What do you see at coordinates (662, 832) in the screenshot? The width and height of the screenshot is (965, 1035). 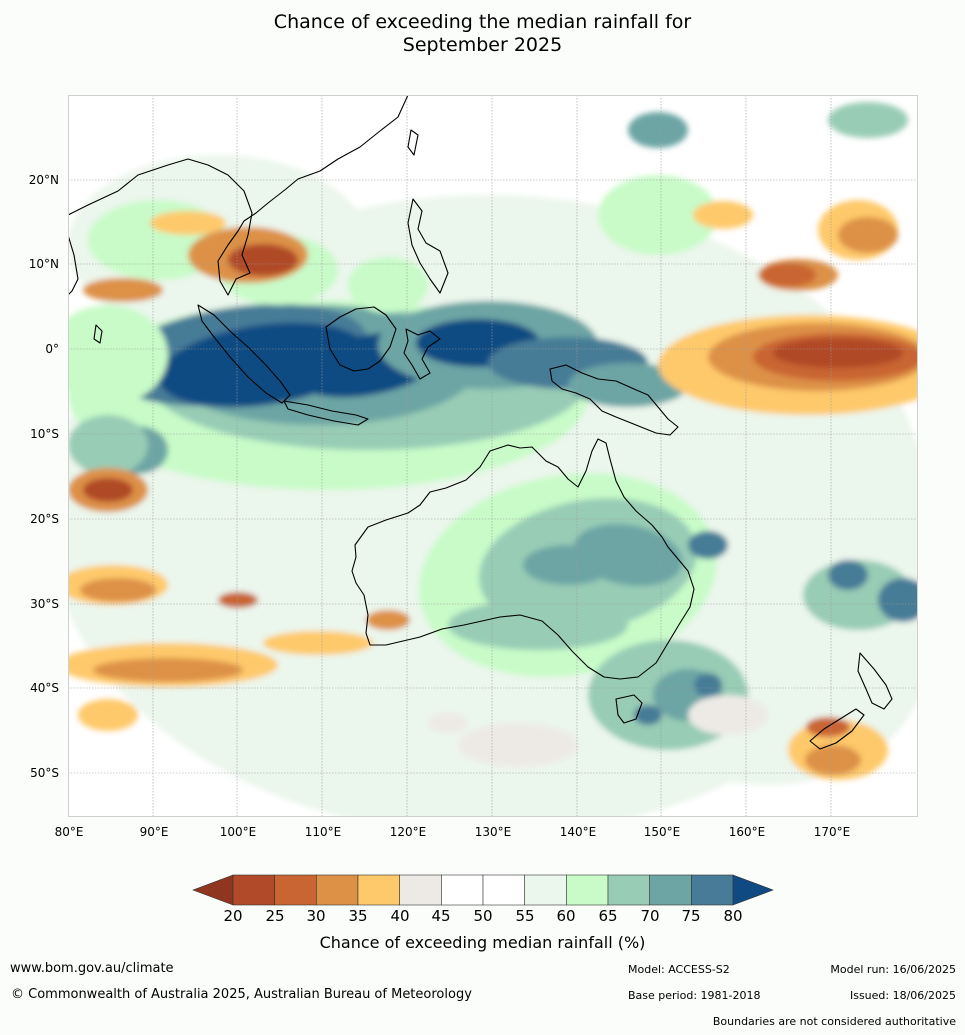 I see `lon-label-150e: 150°E` at bounding box center [662, 832].